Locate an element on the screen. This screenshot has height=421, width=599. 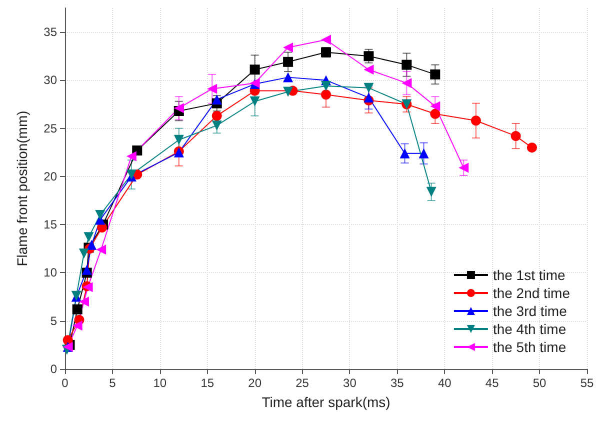
x-tick-label: 15 is located at coordinates (207, 383).